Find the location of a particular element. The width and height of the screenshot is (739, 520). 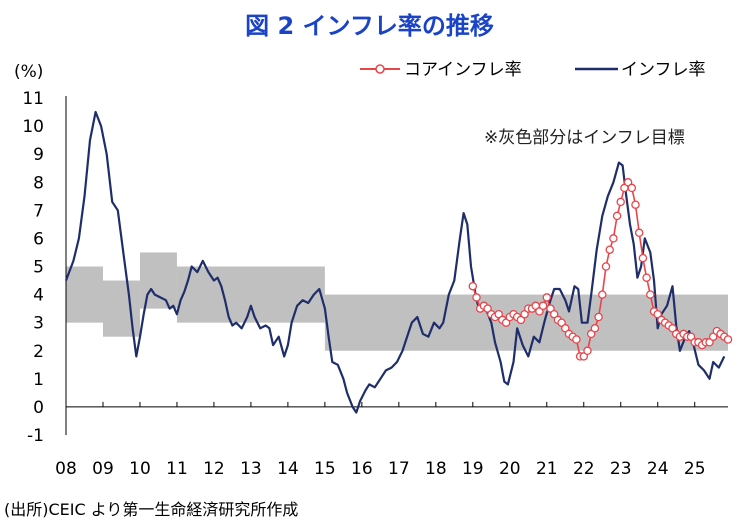

target-band-note: ※灰色部分はインフレ目標 is located at coordinates (584, 138).